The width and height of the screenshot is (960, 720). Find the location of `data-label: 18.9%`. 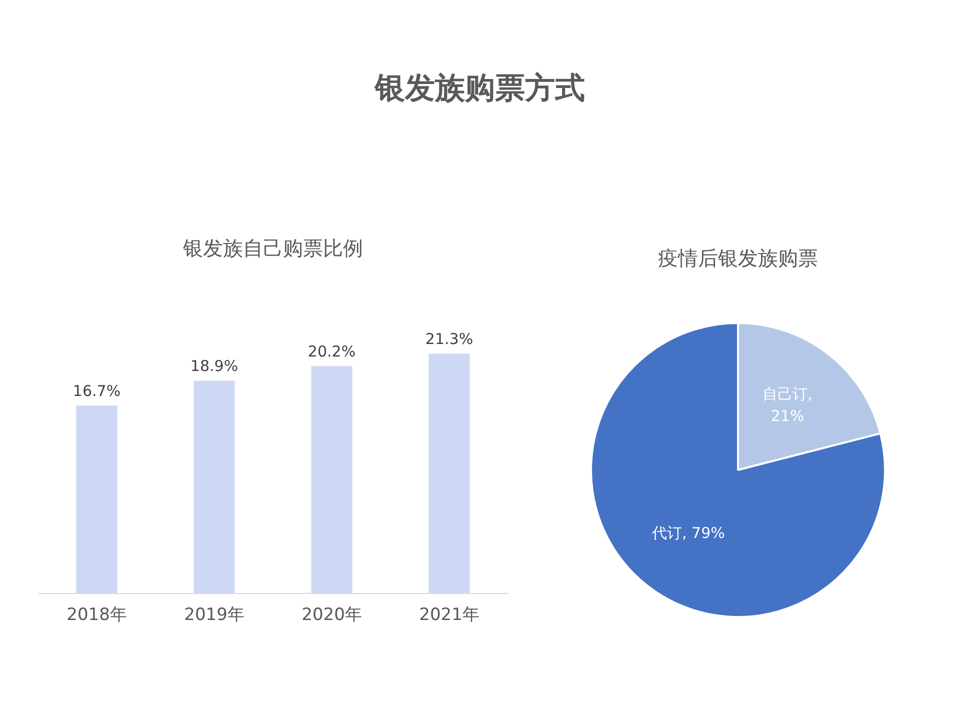

data-label: 18.9% is located at coordinates (214, 366).